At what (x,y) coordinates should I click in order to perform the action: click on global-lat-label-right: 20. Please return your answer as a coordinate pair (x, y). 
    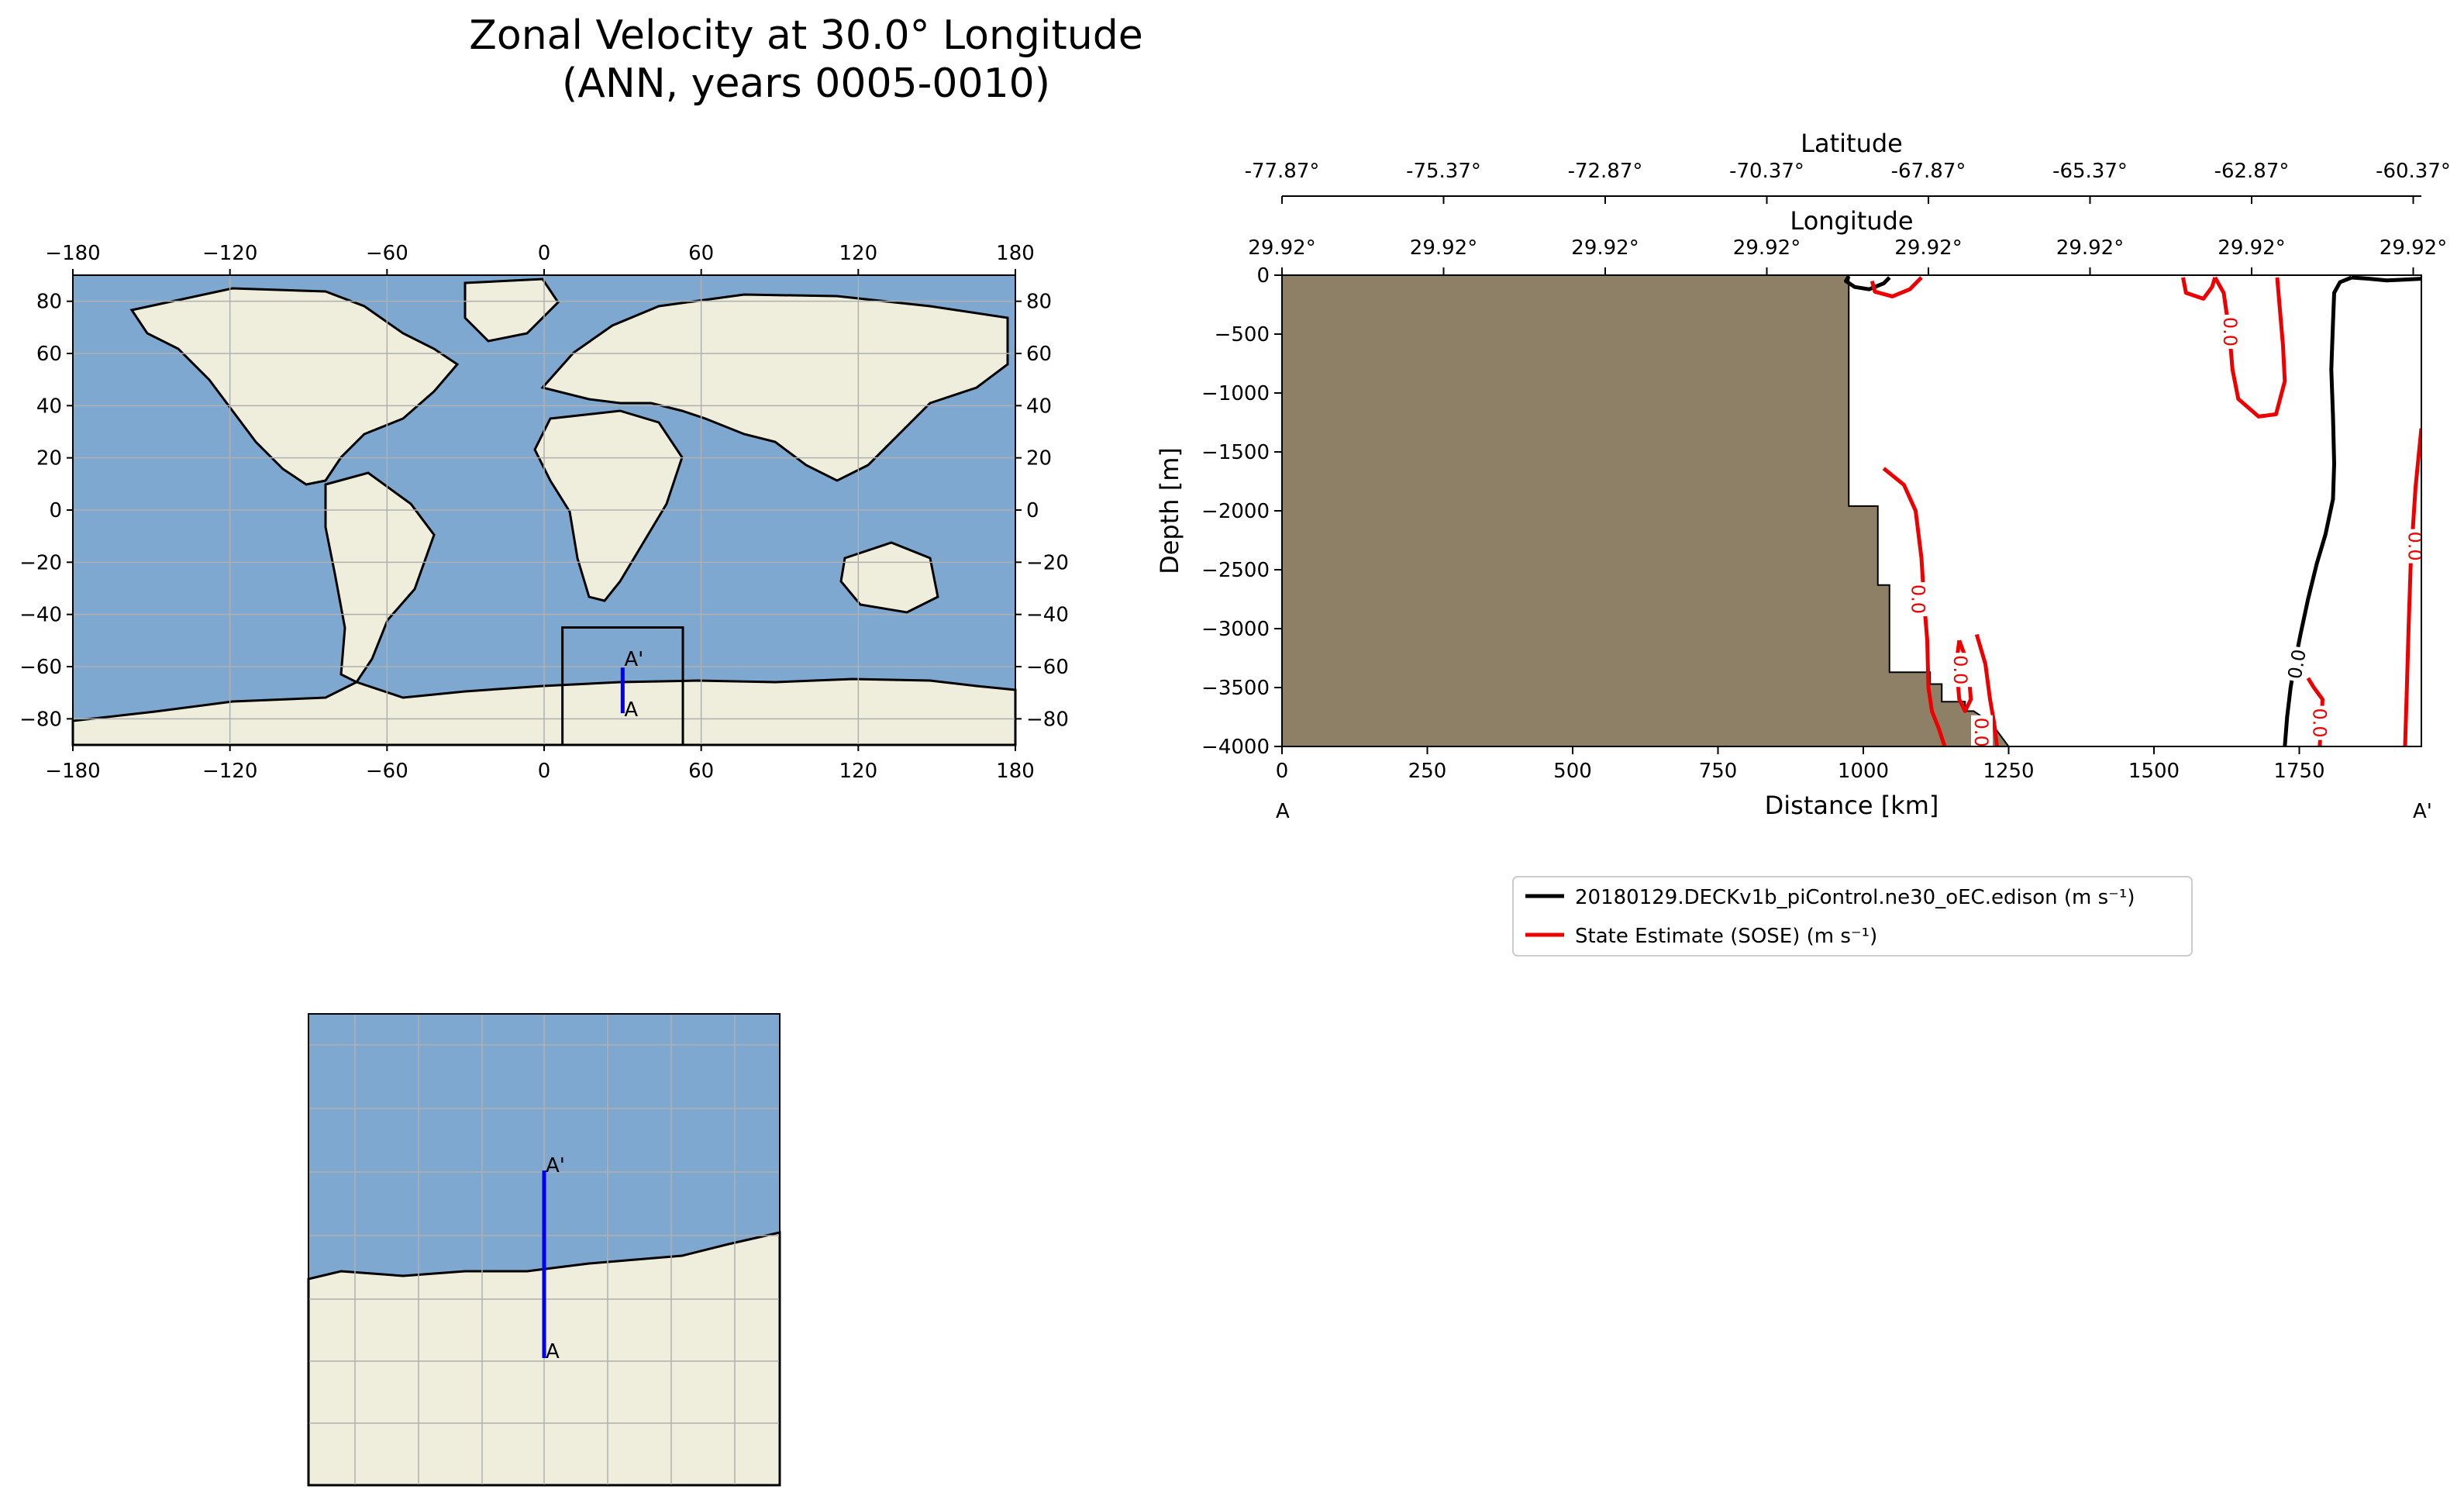
    Looking at the image, I should click on (1039, 459).